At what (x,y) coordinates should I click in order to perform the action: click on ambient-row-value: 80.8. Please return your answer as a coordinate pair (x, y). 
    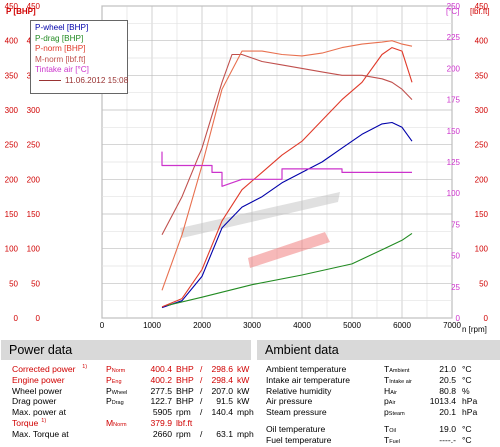
    Looking at the image, I should click on (447, 390).